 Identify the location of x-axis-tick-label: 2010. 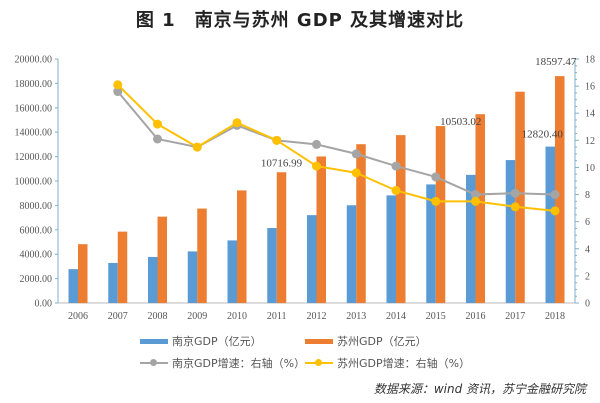
(237, 316).